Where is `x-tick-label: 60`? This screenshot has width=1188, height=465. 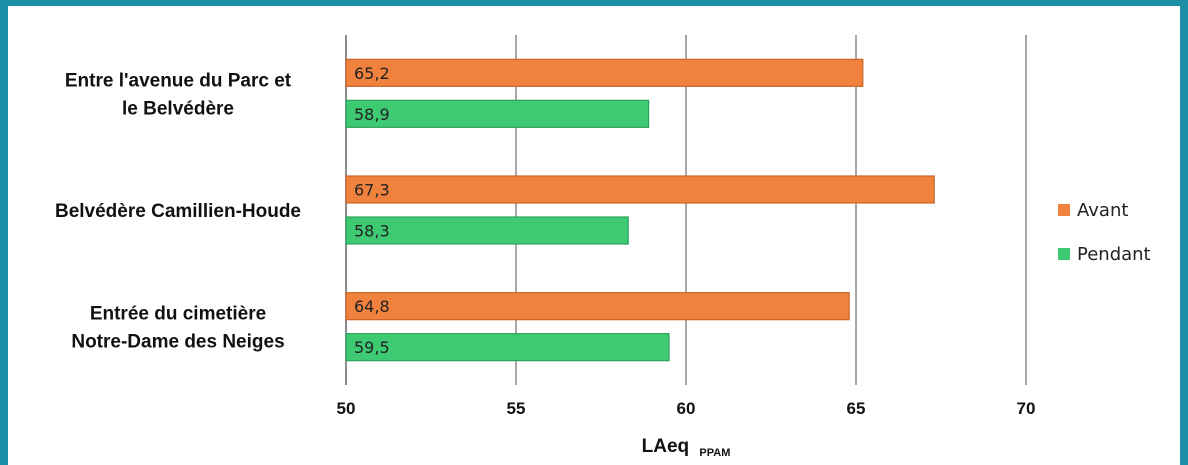 x-tick-label: 60 is located at coordinates (686, 408).